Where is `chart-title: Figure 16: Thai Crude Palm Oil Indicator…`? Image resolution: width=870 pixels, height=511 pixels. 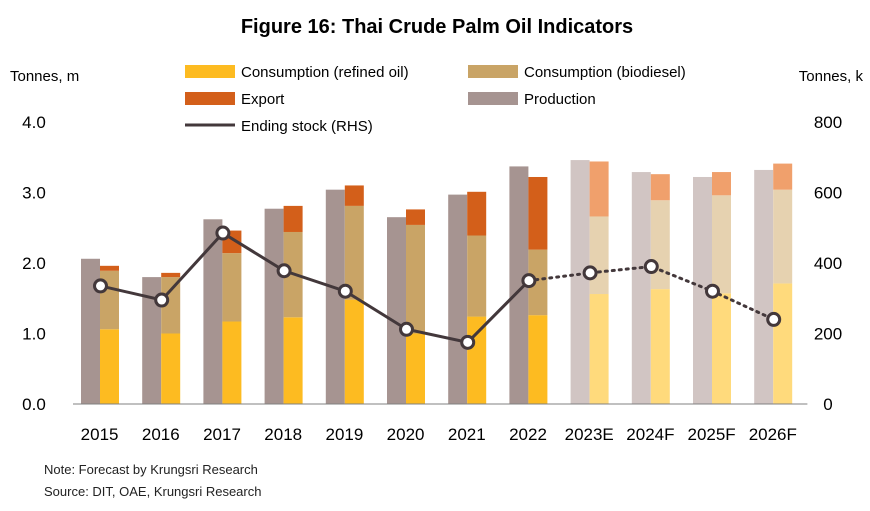
chart-title: Figure 16: Thai Crude Palm Oil Indicator… is located at coordinates (437, 27).